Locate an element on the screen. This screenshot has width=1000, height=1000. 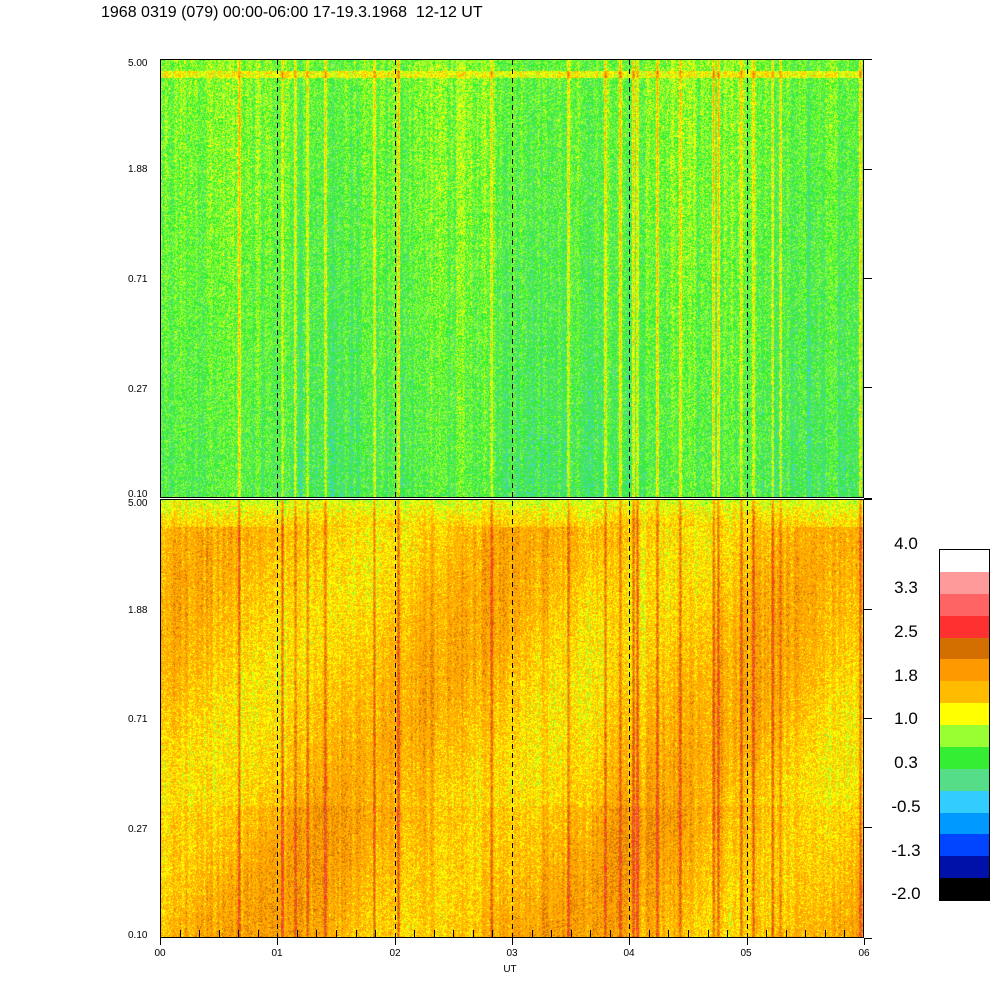
xtick-label: 04 is located at coordinates (629, 953).